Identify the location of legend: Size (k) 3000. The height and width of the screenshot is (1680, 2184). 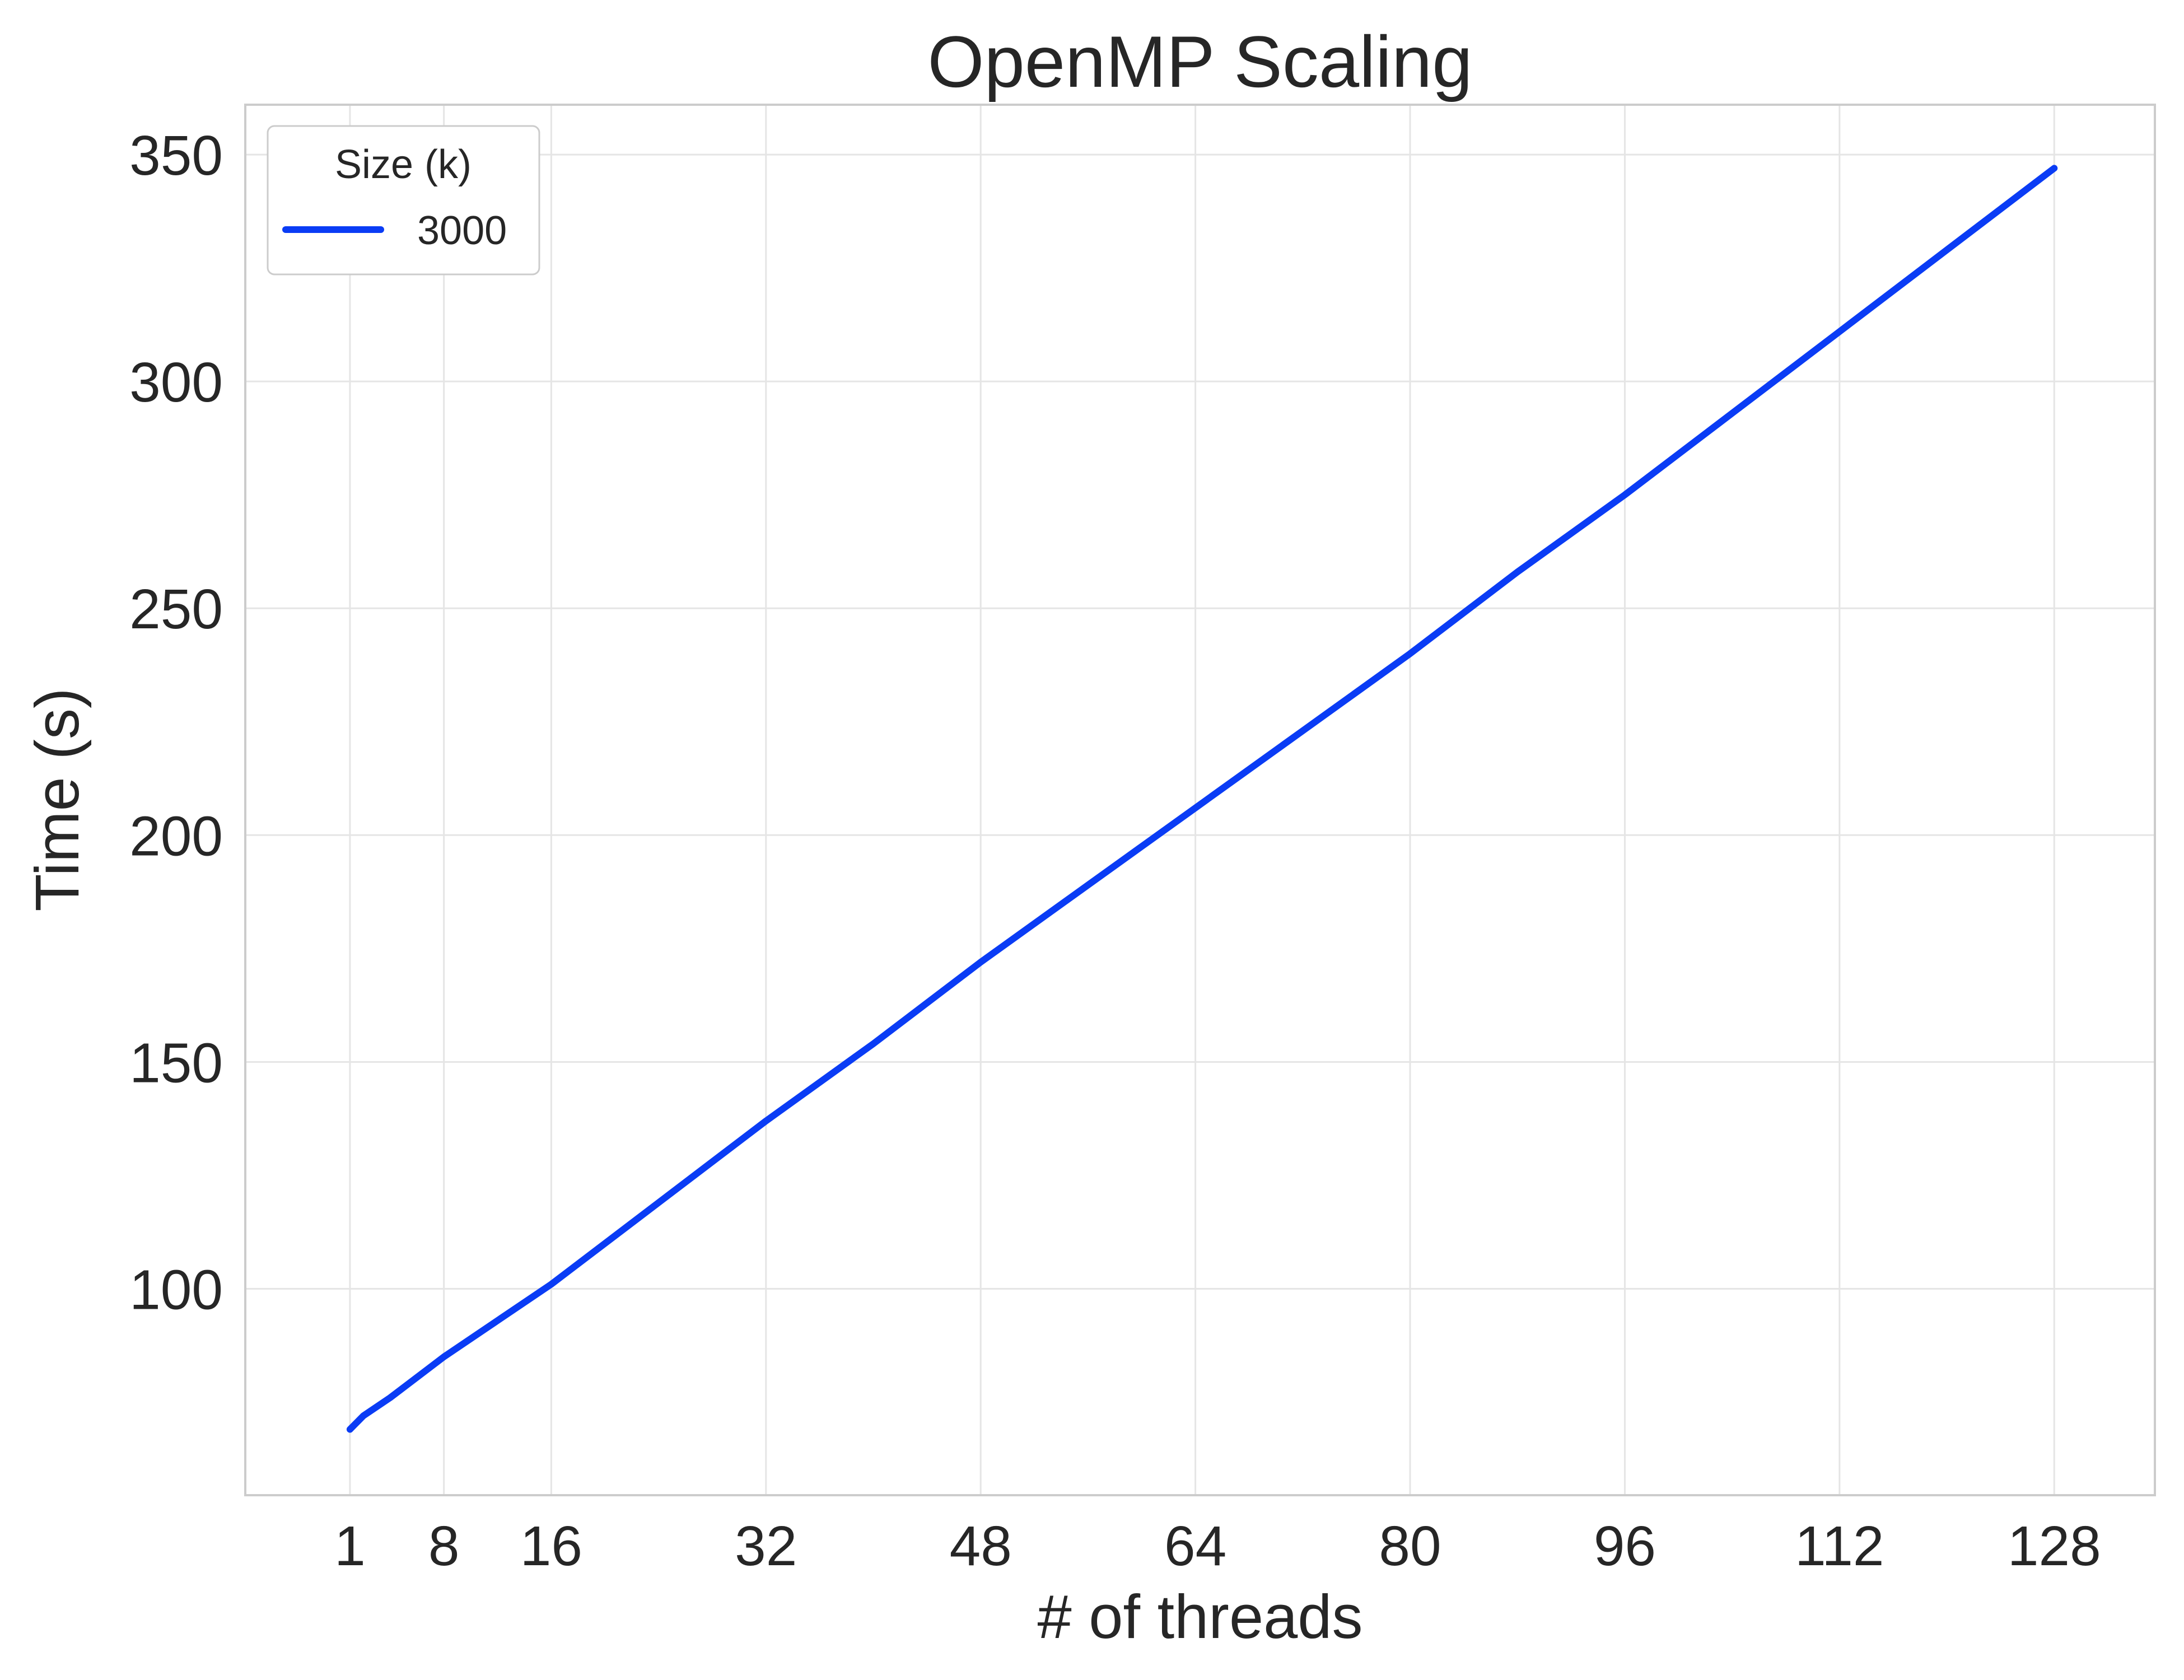
(404, 201).